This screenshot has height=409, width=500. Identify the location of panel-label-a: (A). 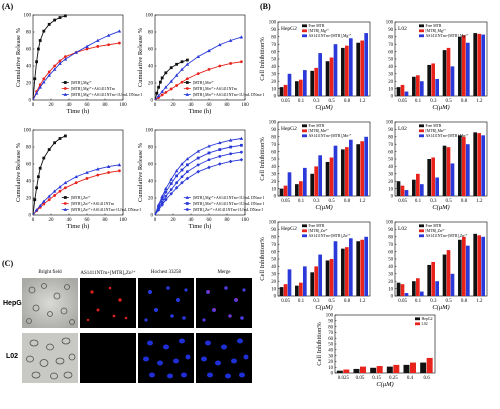
(7, 6).